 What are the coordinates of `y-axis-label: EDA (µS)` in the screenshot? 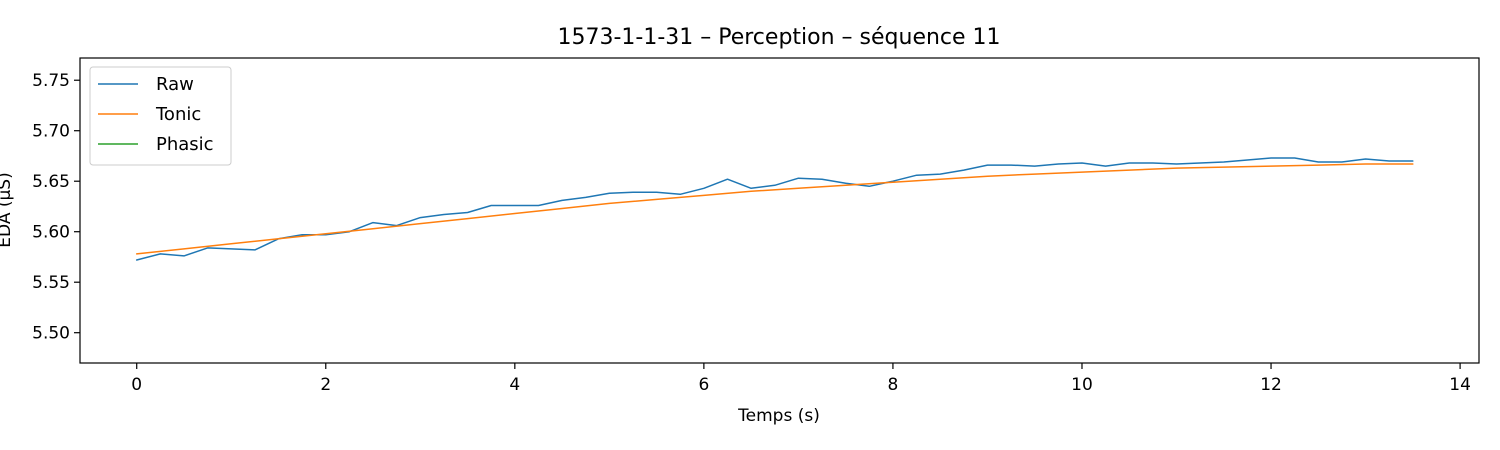 It's located at (7, 209).